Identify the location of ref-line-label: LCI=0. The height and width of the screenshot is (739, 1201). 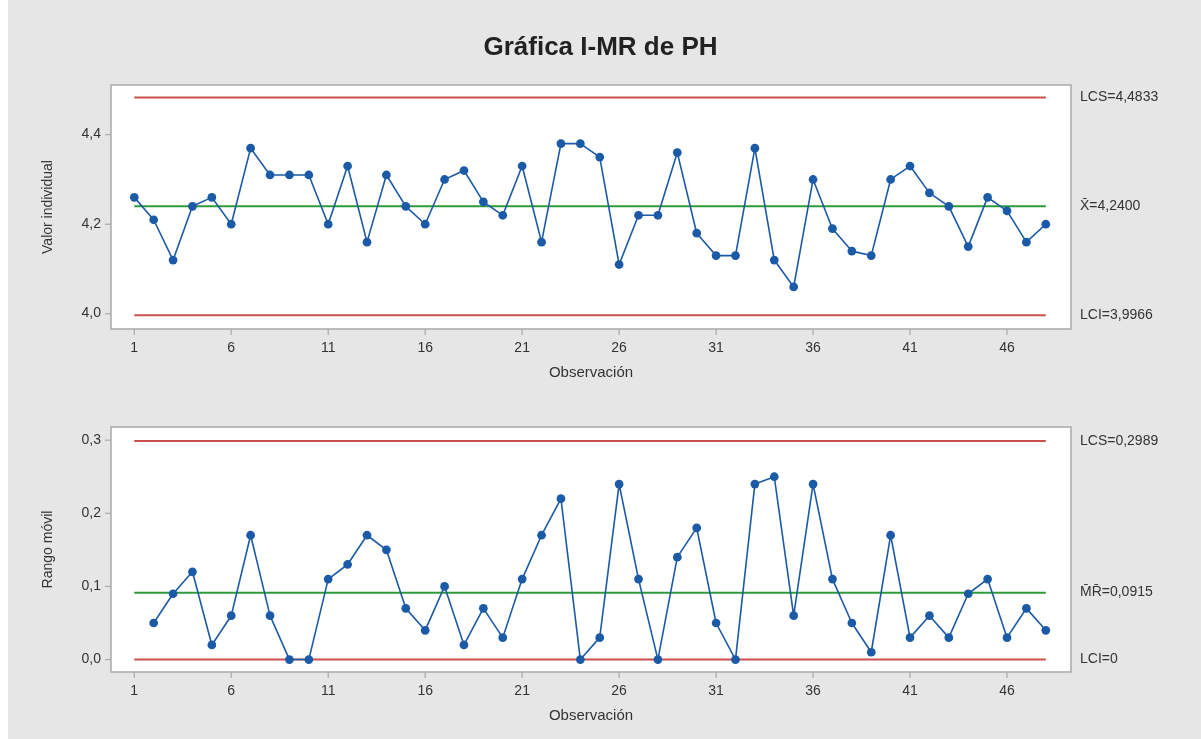
(1099, 658).